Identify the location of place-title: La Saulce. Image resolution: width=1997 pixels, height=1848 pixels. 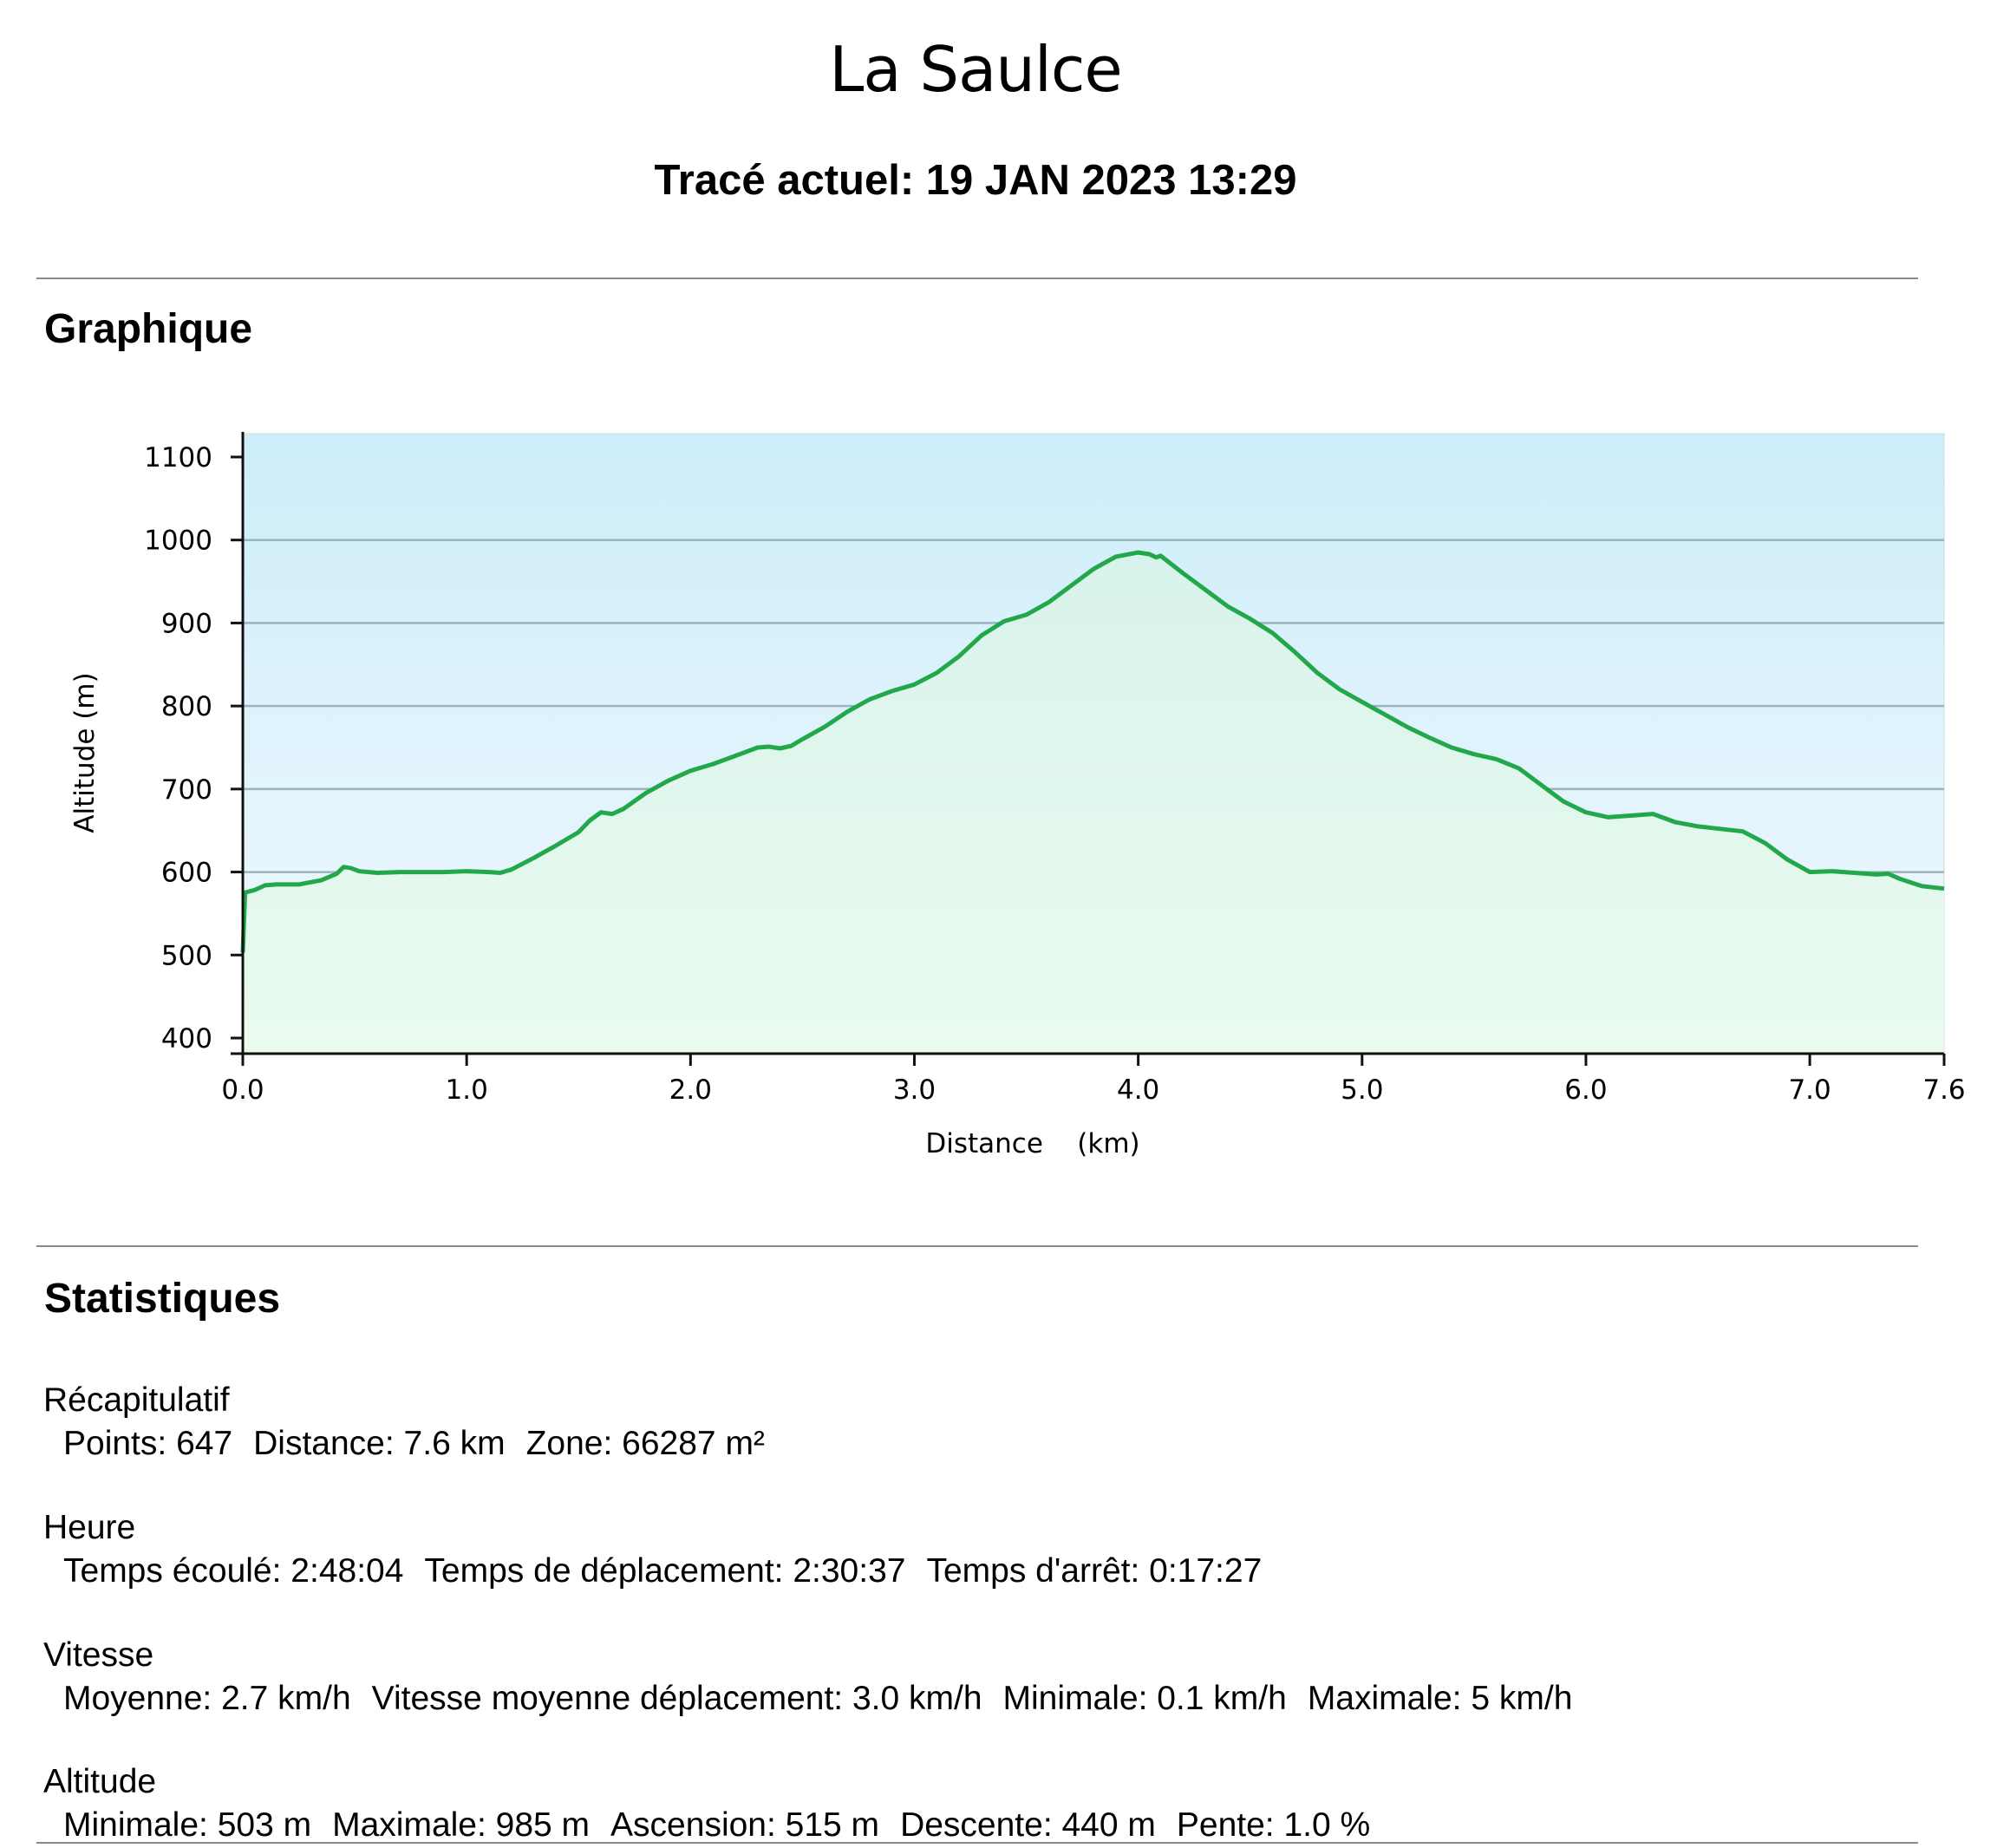
(975, 70).